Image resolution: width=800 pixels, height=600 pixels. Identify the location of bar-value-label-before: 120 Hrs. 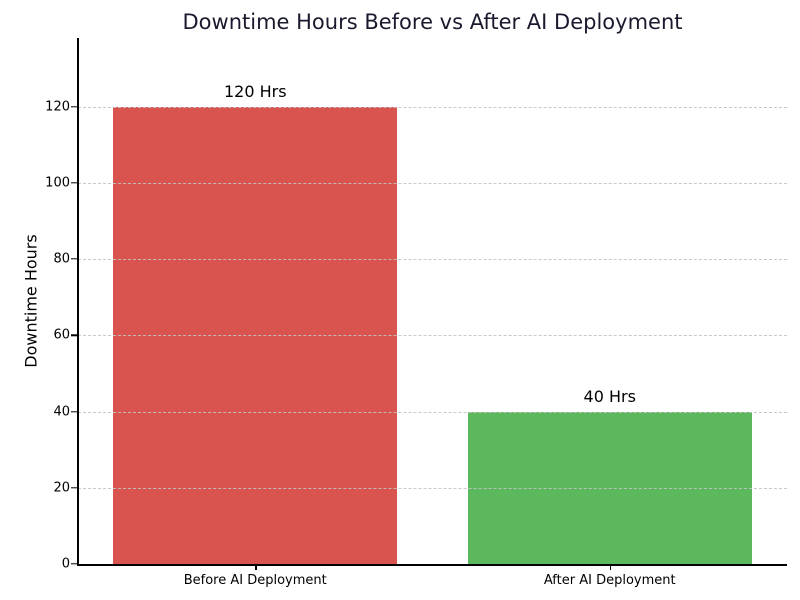
(255, 91).